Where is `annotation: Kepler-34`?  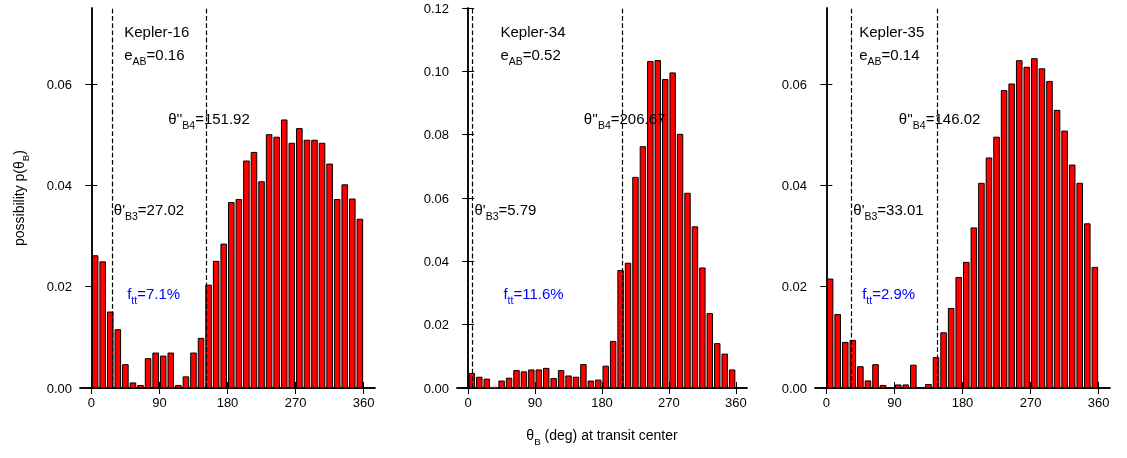 annotation: Kepler-34 is located at coordinates (533, 31).